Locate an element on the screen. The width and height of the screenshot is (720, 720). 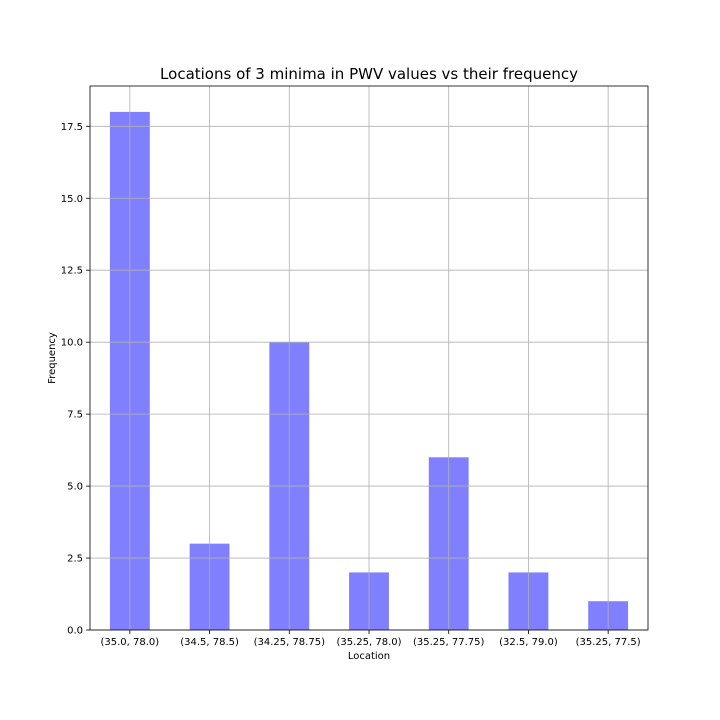
y-tick-label: 15.0 is located at coordinates (72, 199).